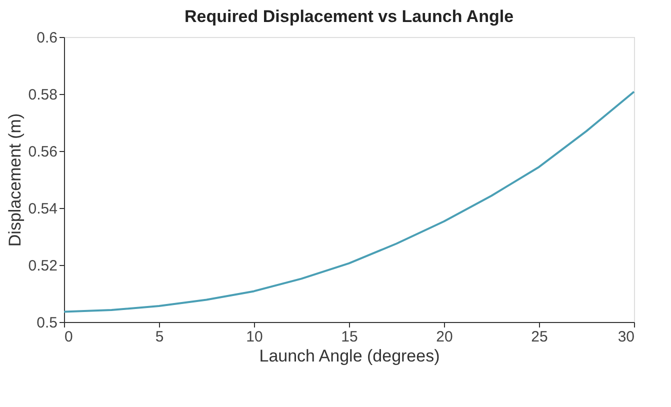 This screenshot has width=671, height=407. I want to click on x-tick-label: 20, so click(444, 337).